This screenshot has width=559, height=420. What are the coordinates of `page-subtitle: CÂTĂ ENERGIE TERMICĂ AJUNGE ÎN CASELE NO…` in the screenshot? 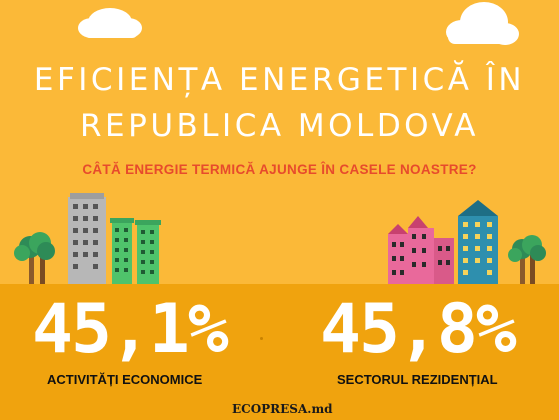 It's located at (279, 169).